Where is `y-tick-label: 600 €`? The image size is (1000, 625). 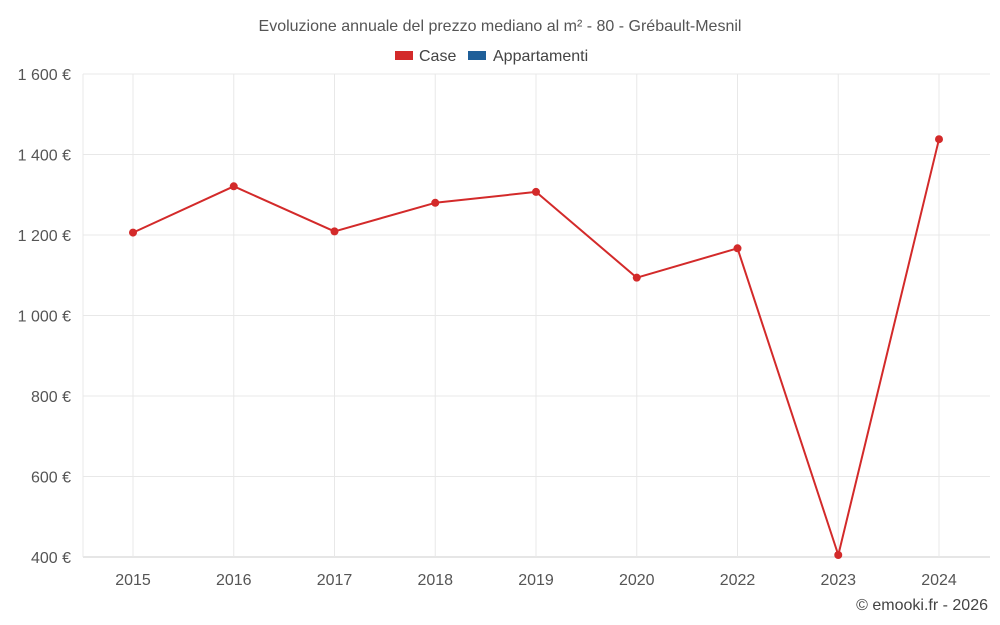 y-tick-label: 600 € is located at coordinates (51, 478).